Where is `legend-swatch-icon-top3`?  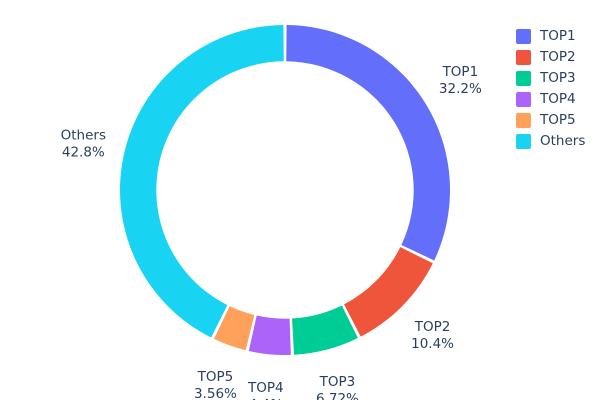
legend-swatch-icon-top3 is located at coordinates (523, 78).